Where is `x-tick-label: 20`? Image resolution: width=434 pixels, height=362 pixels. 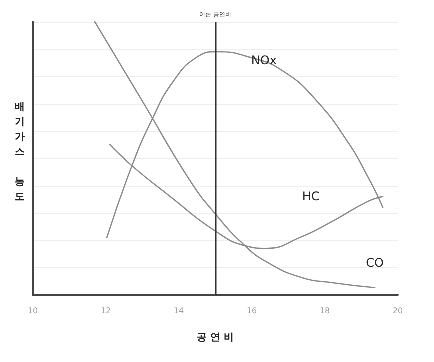
x-tick-label: 20 is located at coordinates (398, 311).